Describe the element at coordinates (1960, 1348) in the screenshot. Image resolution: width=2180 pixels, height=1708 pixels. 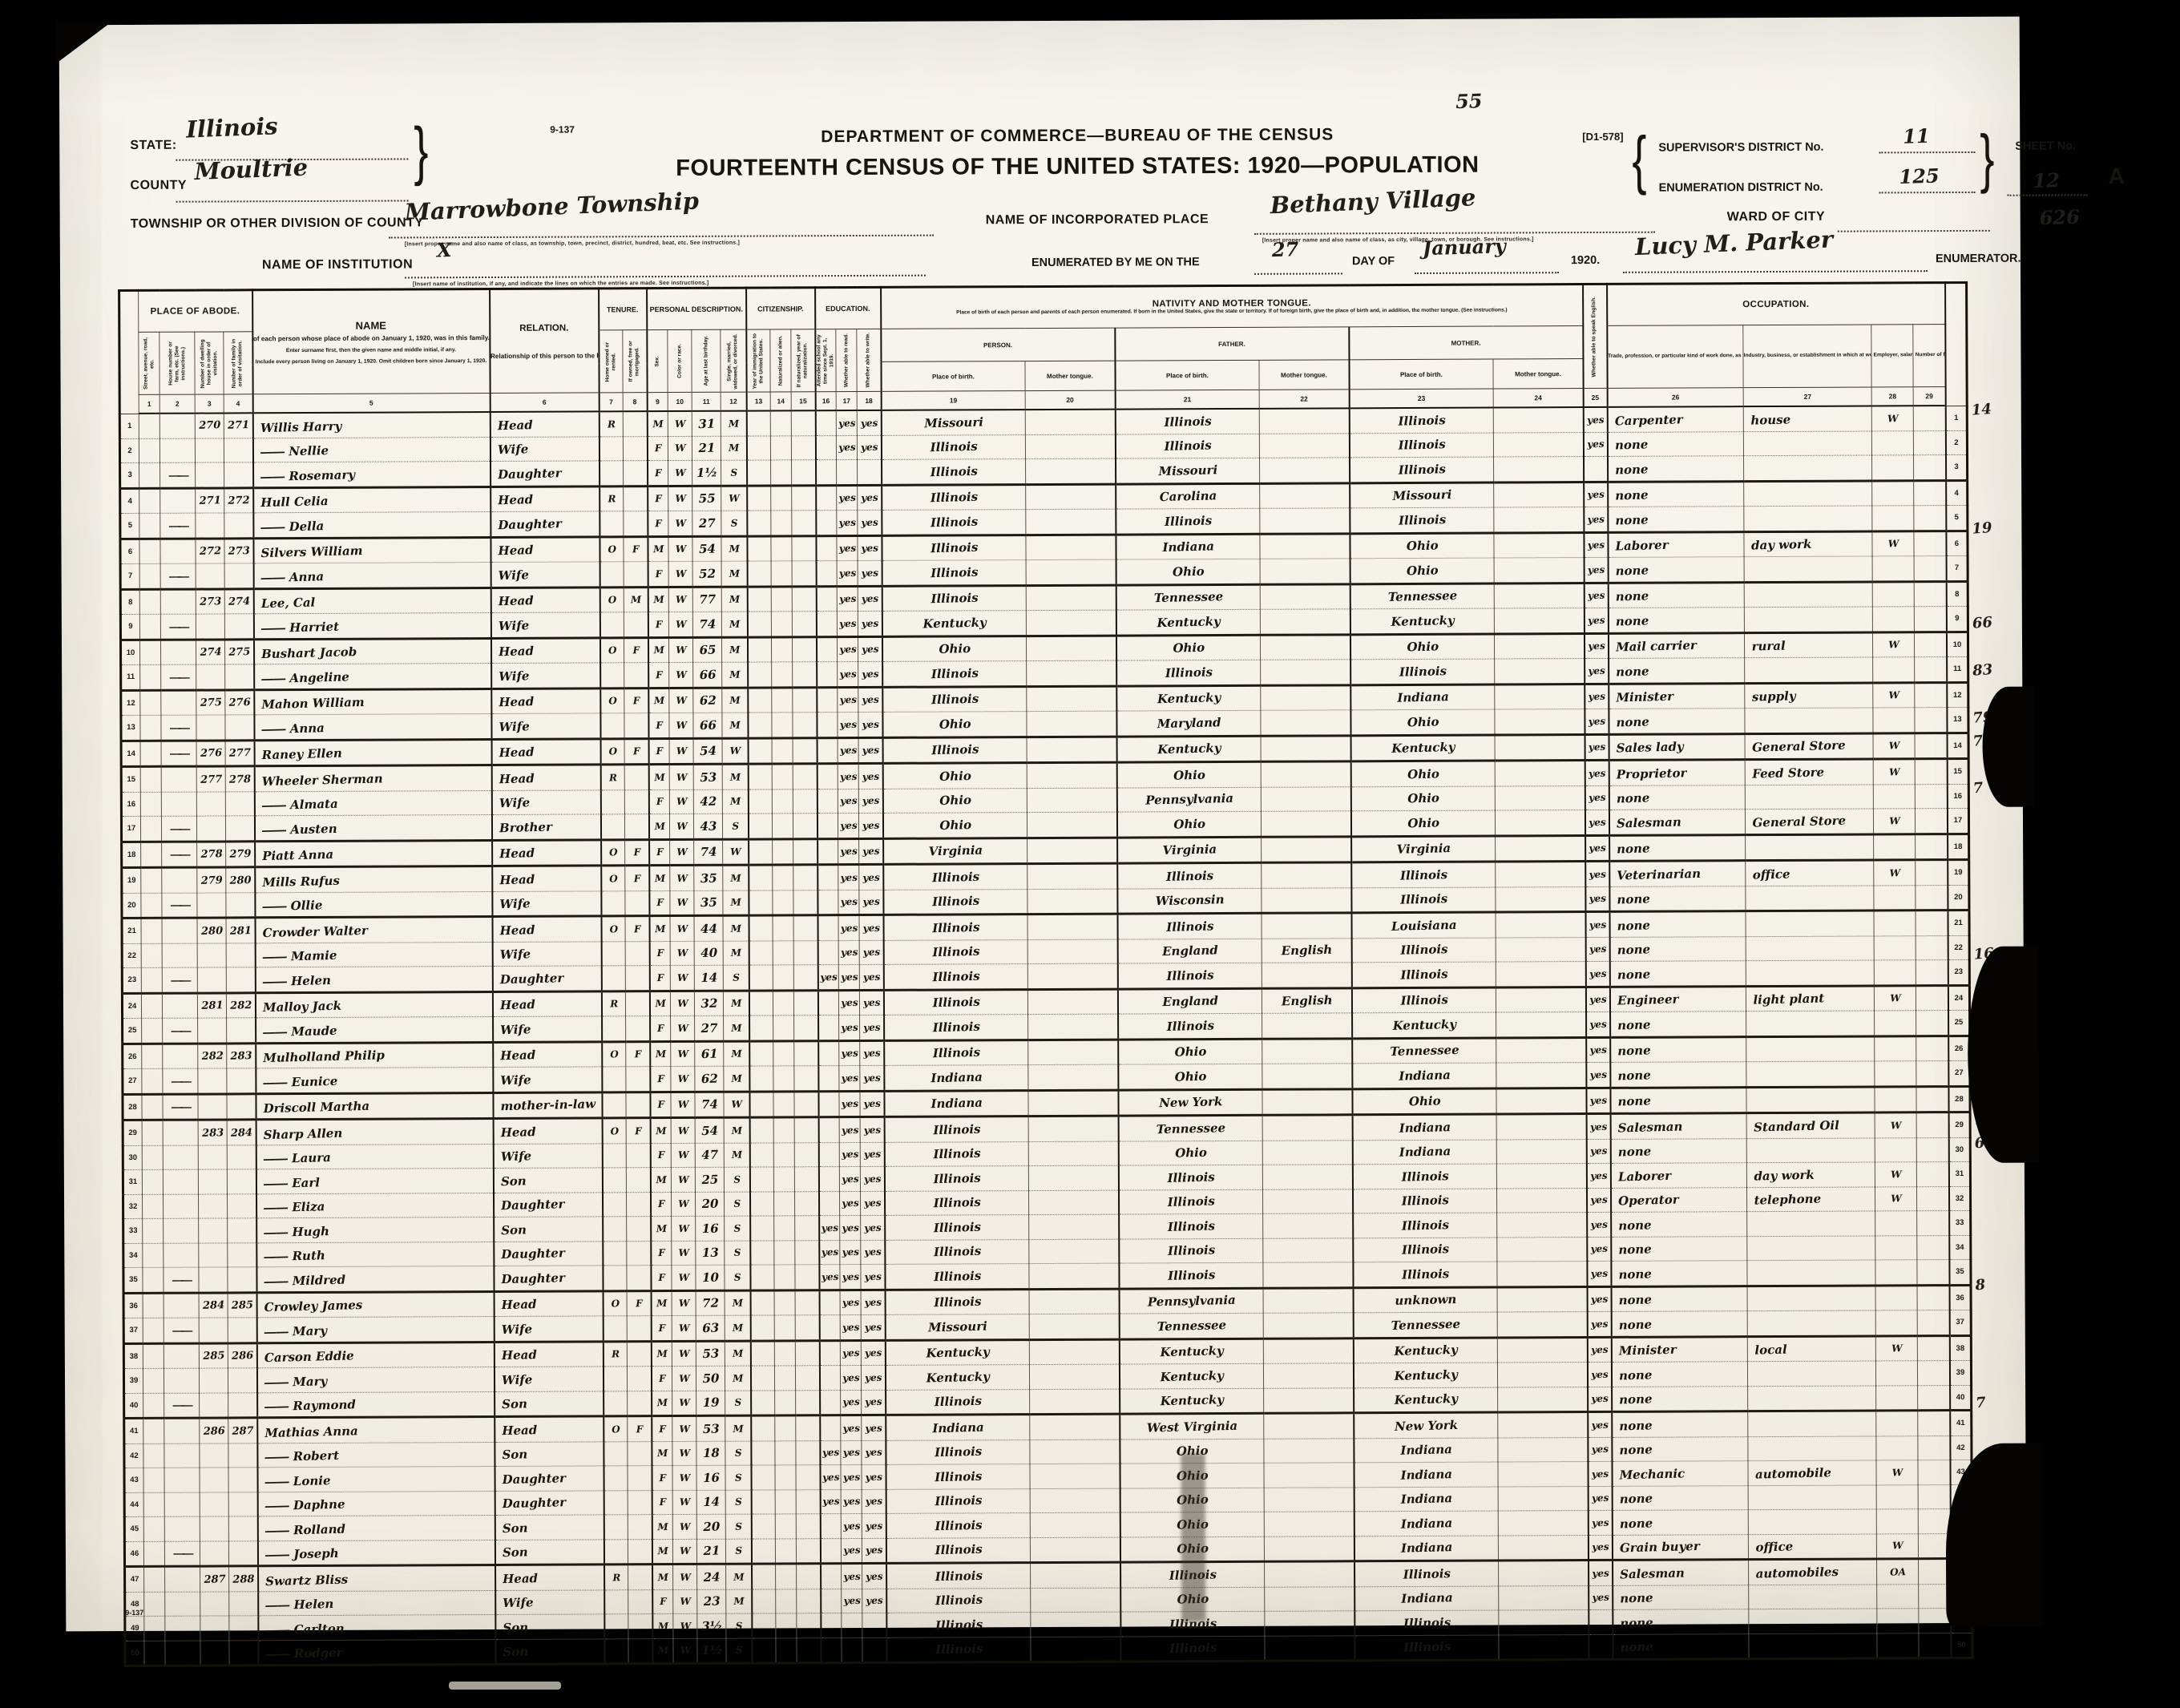
I see `cell-line-number: 38` at that location.